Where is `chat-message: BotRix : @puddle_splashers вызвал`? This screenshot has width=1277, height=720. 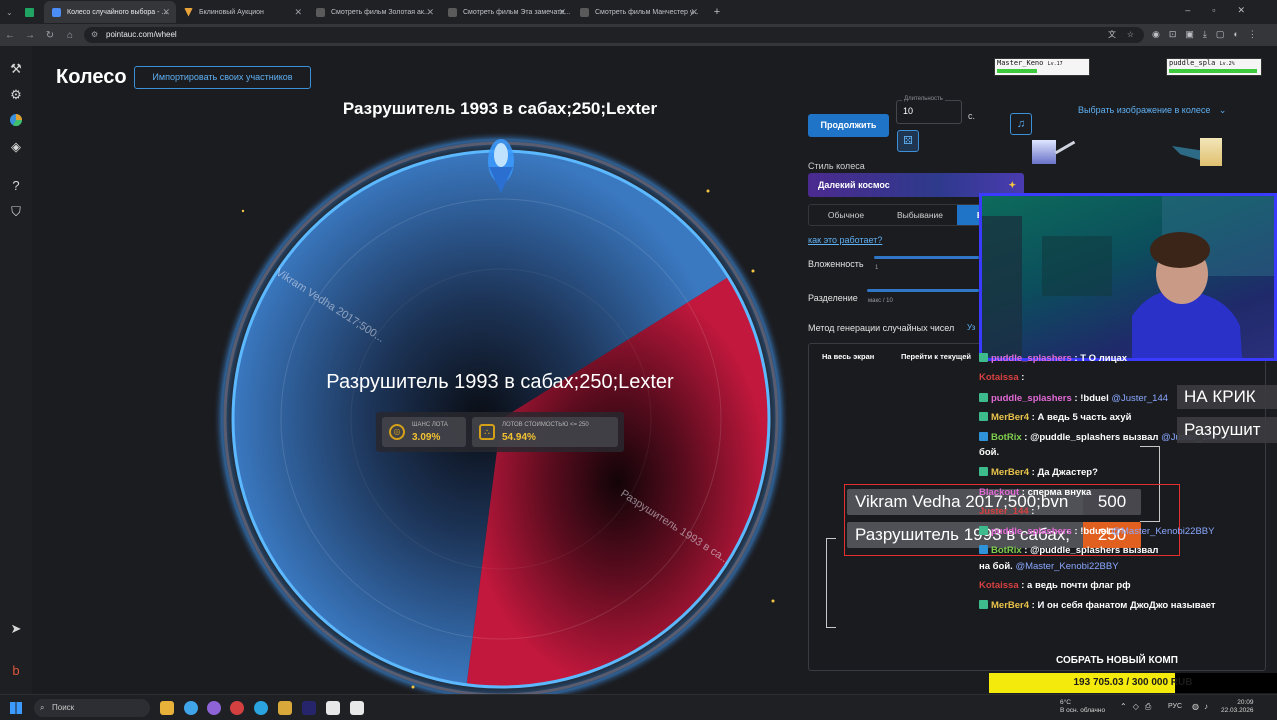
chat-message: BotRix : @puddle_splashers вызвал is located at coordinates (1068, 550).